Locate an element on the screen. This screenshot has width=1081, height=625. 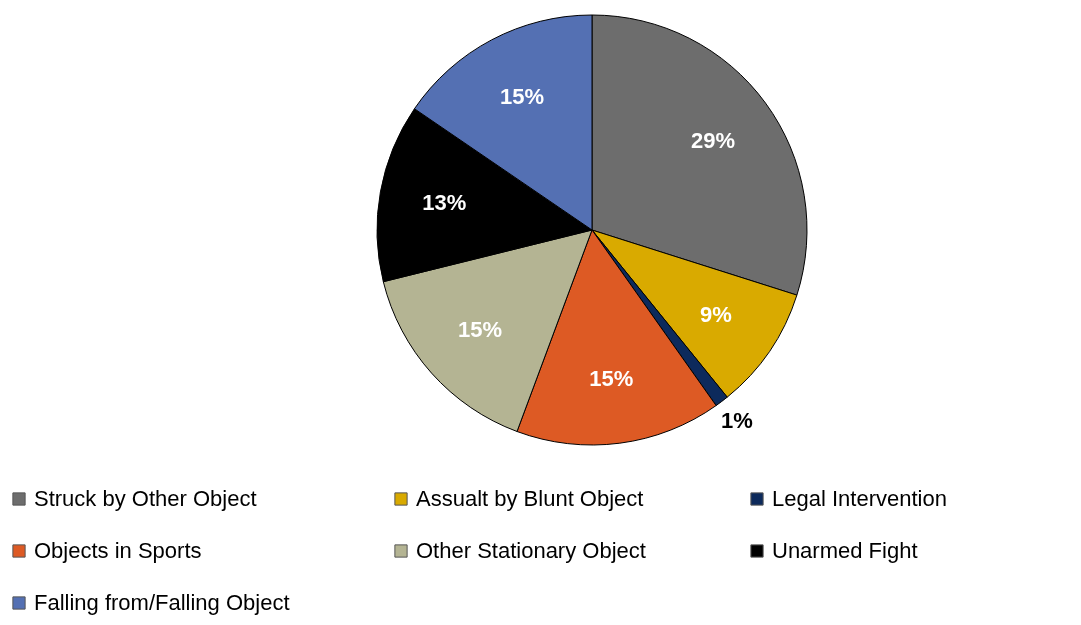
legend-label: Other Stationary Object is located at coordinates (531, 550).